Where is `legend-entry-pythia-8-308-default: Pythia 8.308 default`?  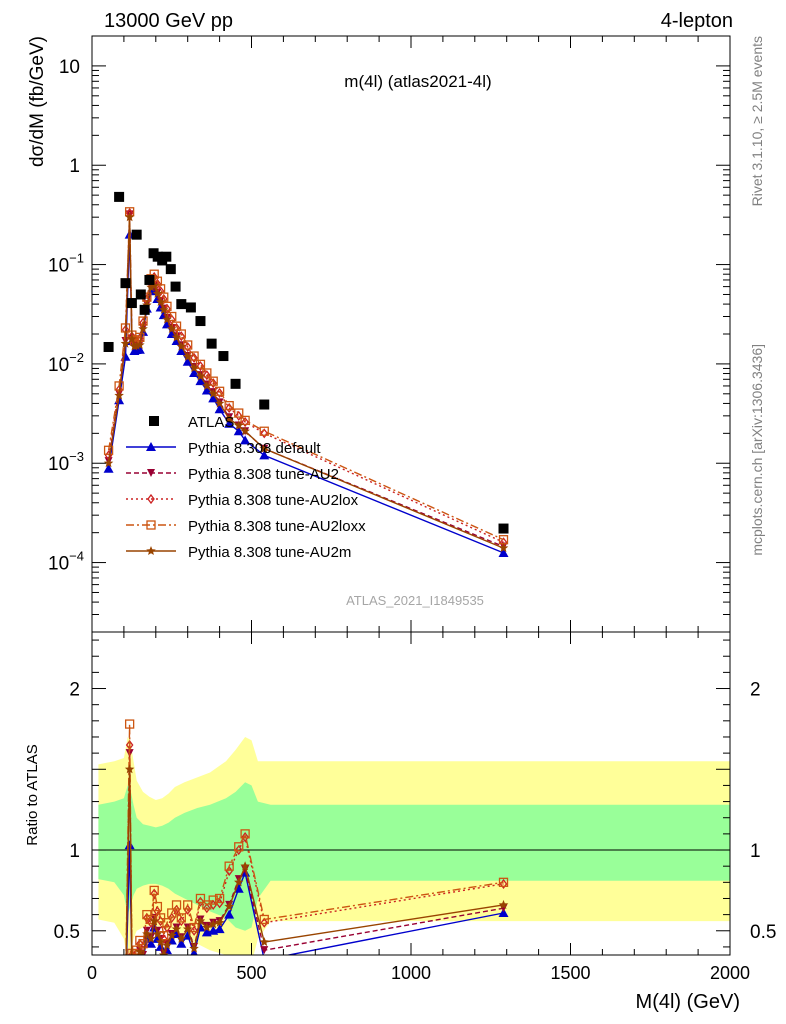
legend-entry-pythia-8-308-default: Pythia 8.308 default is located at coordinates (223, 448).